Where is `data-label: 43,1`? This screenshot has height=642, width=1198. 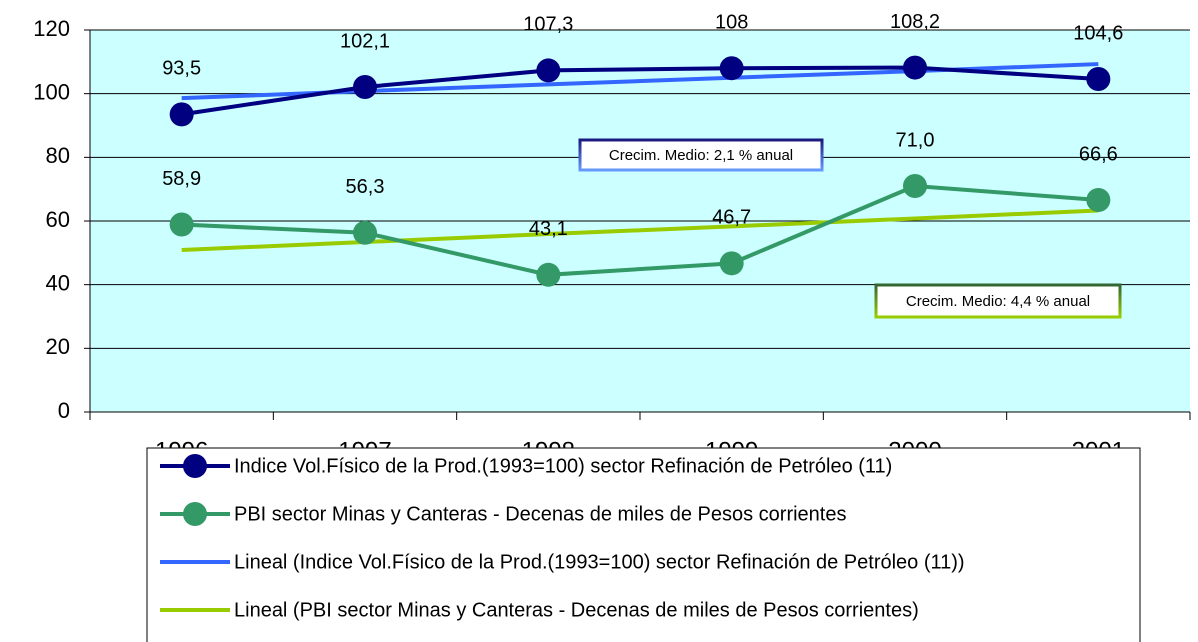
data-label: 43,1 is located at coordinates (548, 229).